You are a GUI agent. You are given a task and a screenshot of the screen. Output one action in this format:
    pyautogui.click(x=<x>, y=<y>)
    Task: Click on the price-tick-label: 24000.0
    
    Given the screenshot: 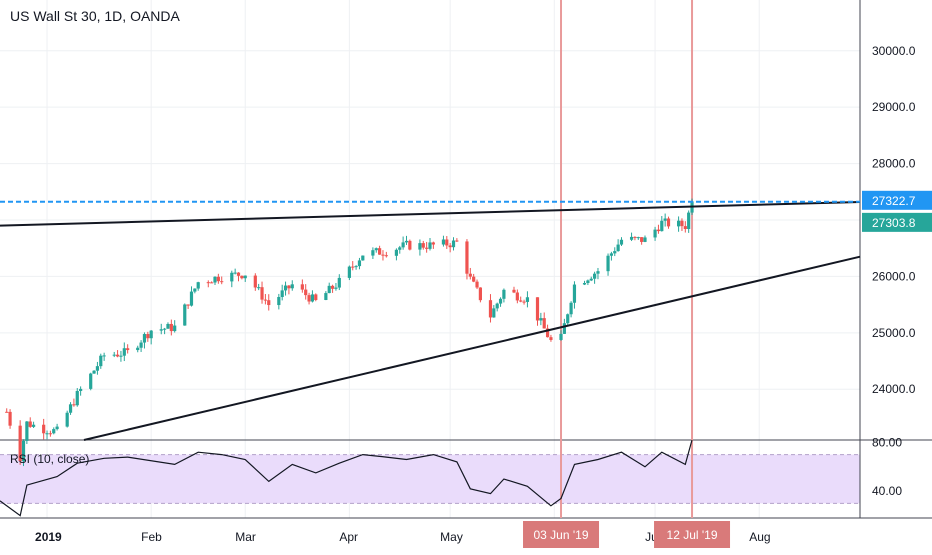 What is the action you would take?
    pyautogui.click(x=894, y=389)
    